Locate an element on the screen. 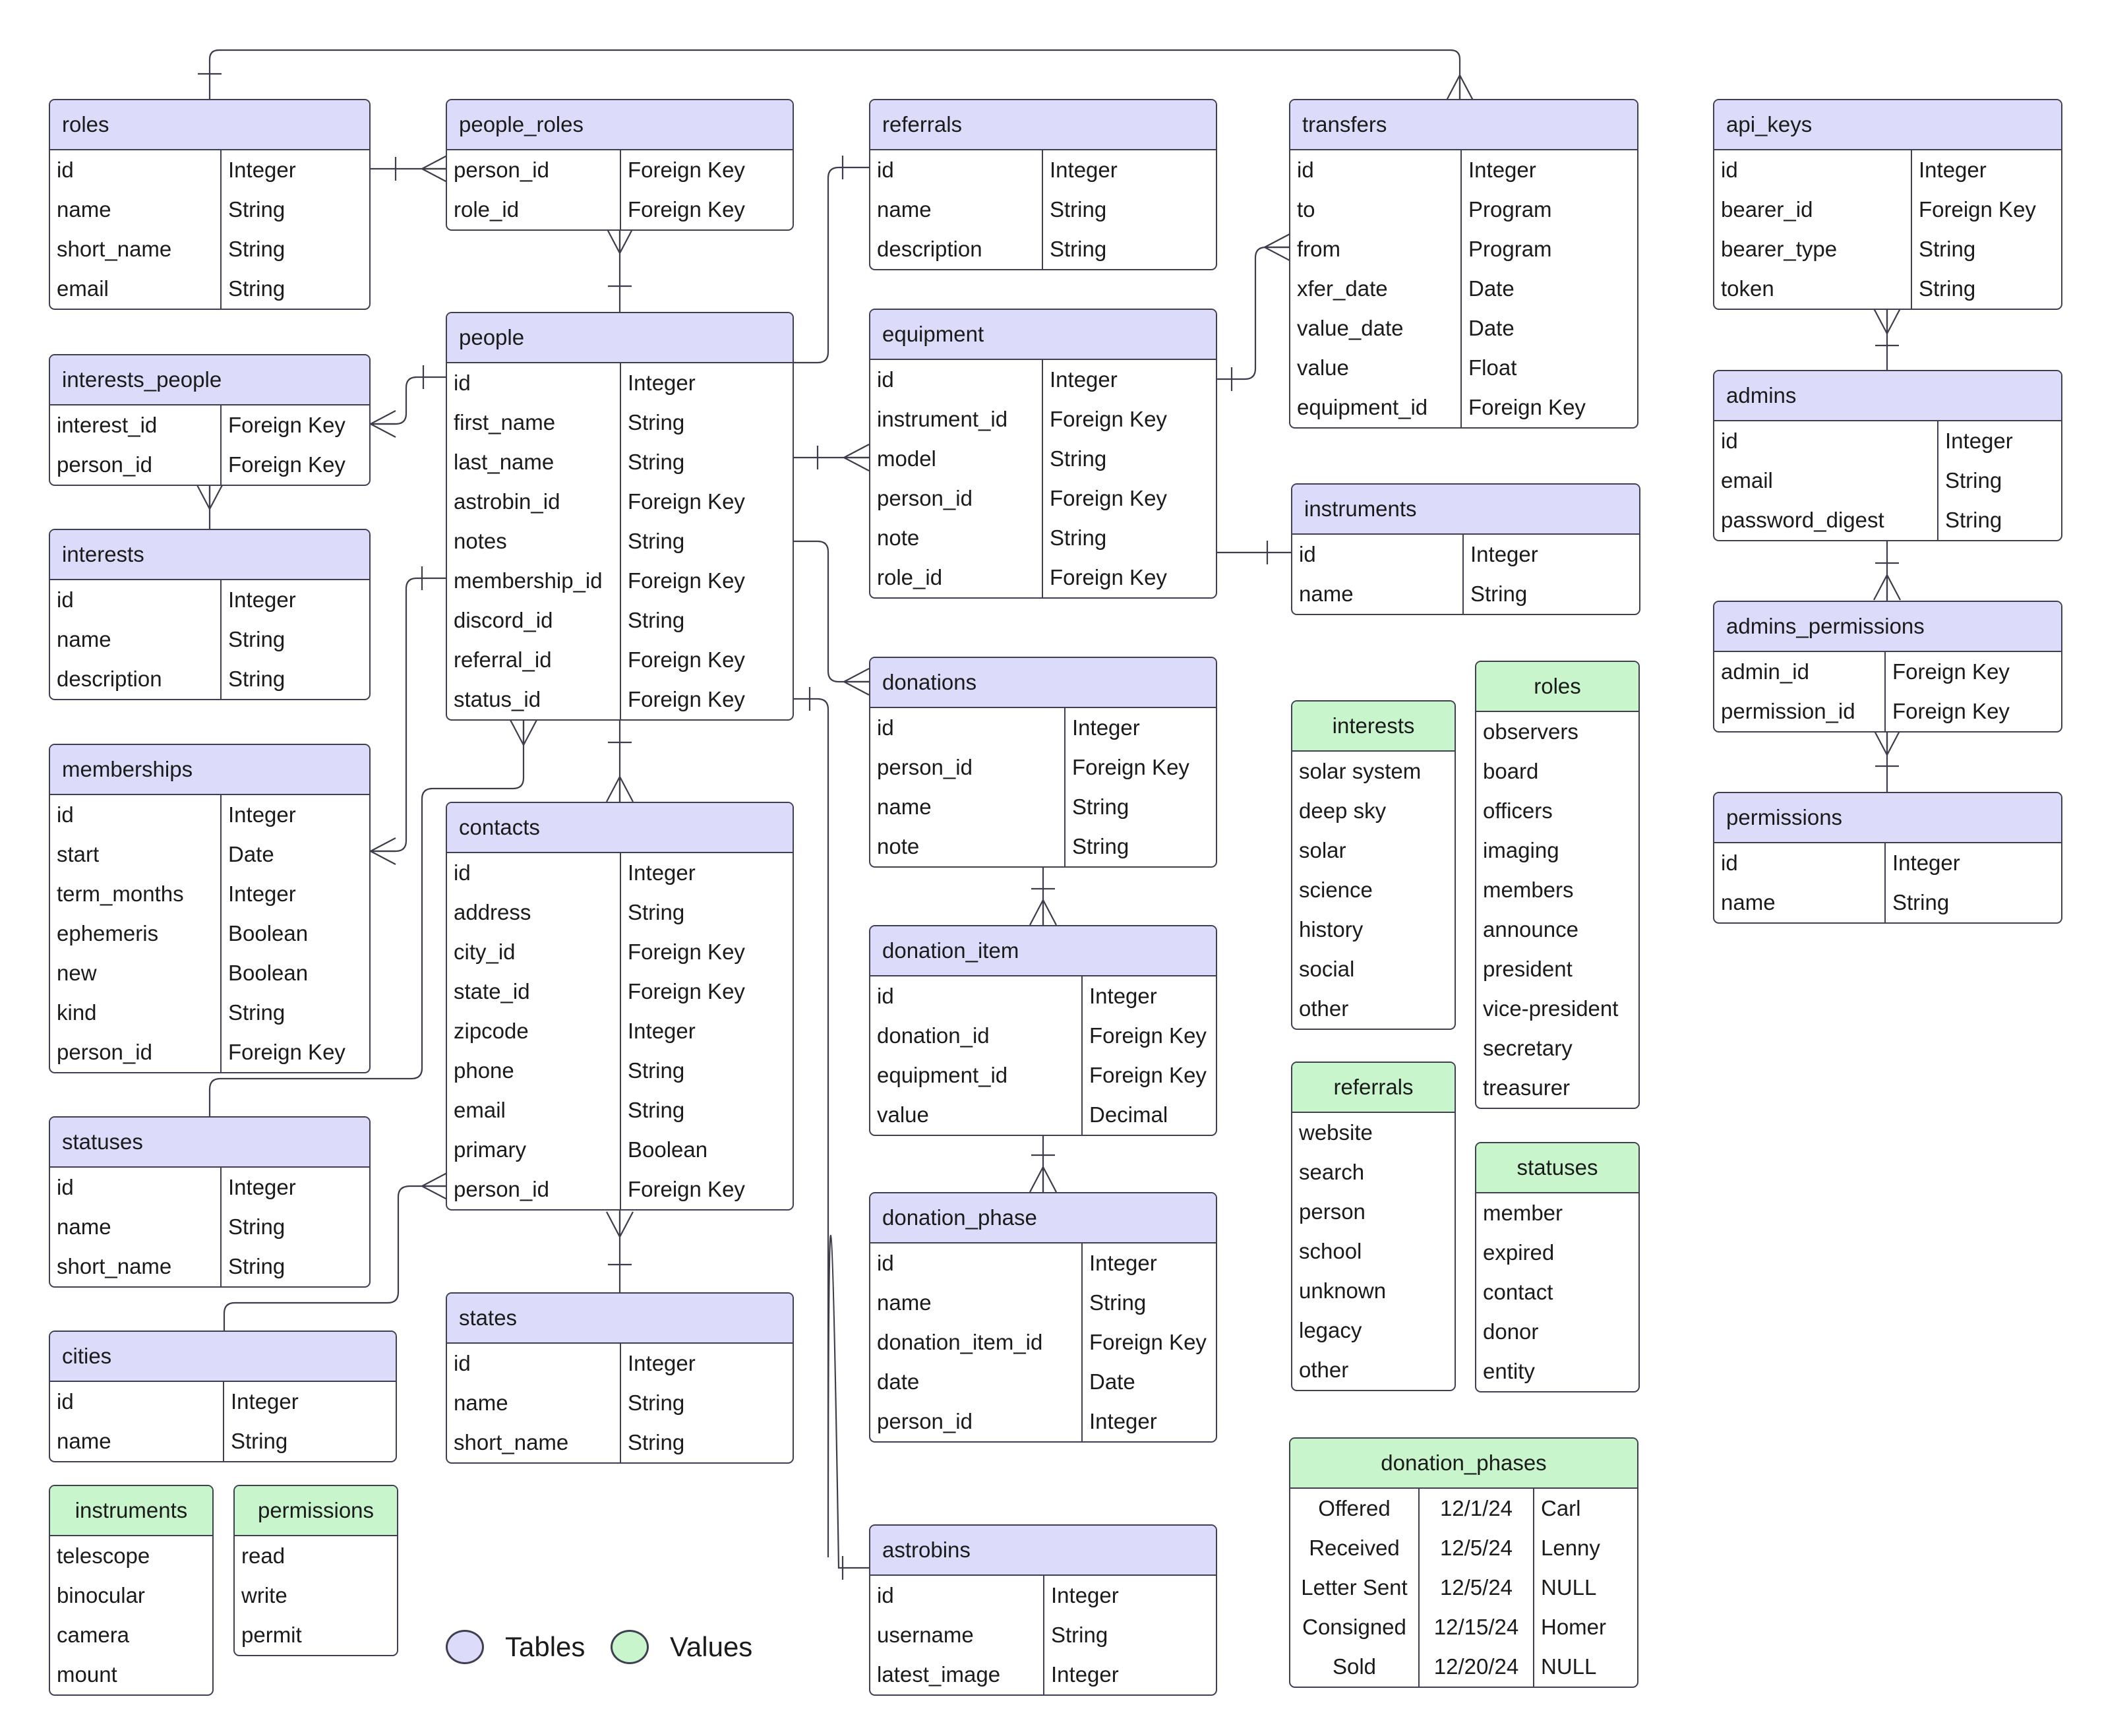 The height and width of the screenshot is (1736, 2102). rel-people-donations is located at coordinates (831, 611).